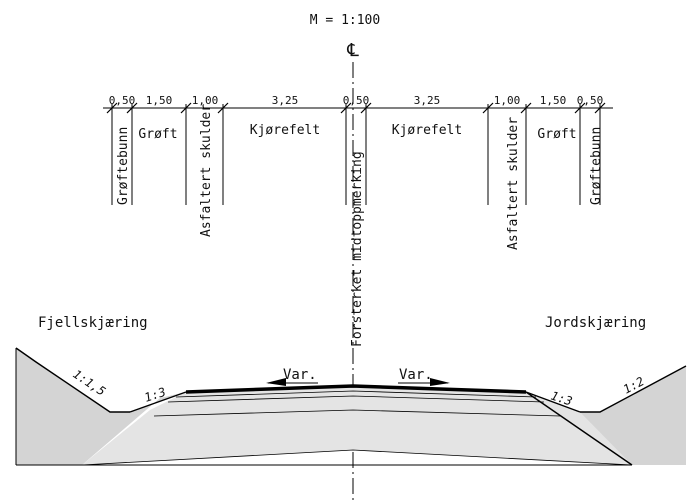 The width and height of the screenshot is (691, 502). Describe the element at coordinates (285, 130) in the screenshot. I see `label-l-lane: Kjørefelt` at that location.